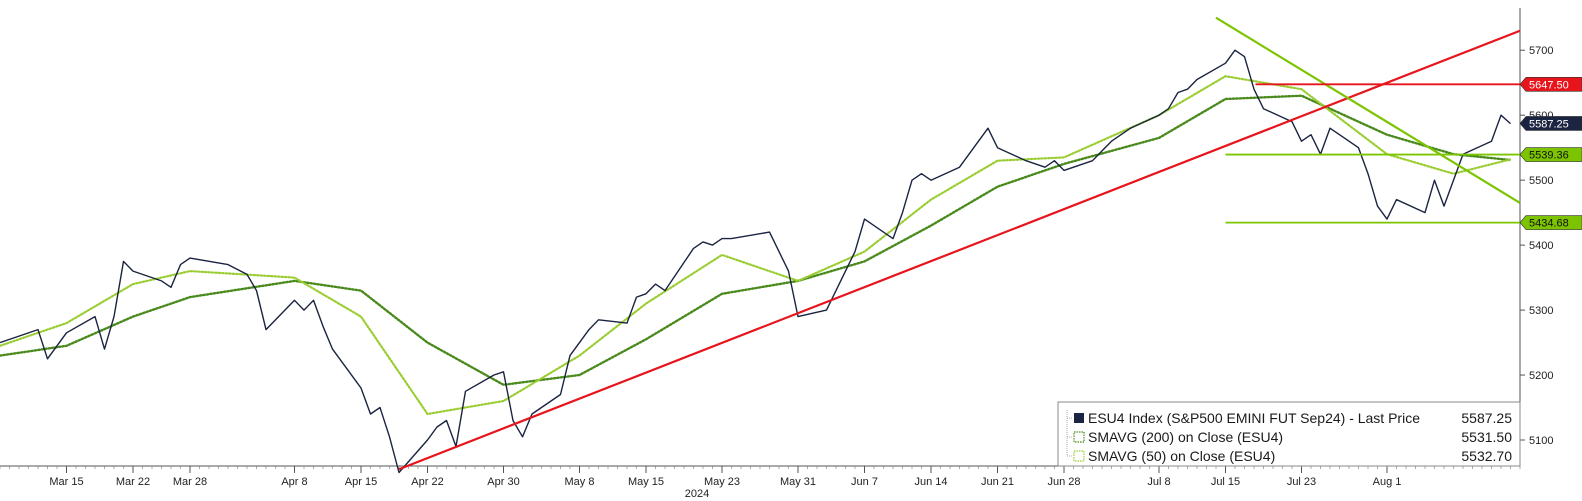 This screenshot has height=501, width=1582. Describe the element at coordinates (1541, 246) in the screenshot. I see `y-tick-label: 5400` at that location.